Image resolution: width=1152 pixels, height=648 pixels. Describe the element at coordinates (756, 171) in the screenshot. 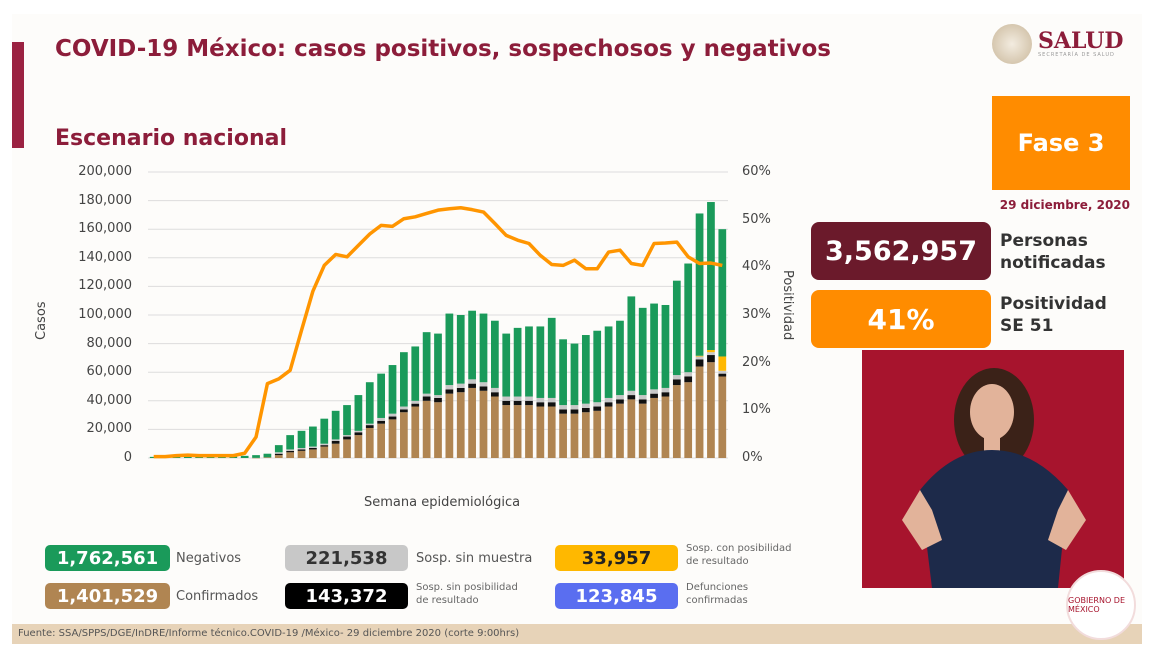

I see `y2-tick-label: 60%` at that location.